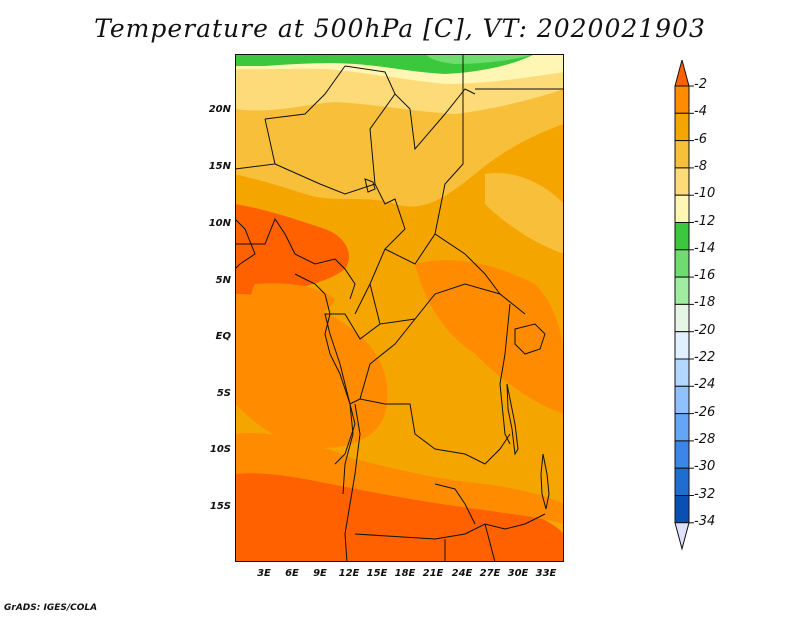 This screenshot has width=800, height=618. I want to click on colorbar-label: -12, so click(705, 221).